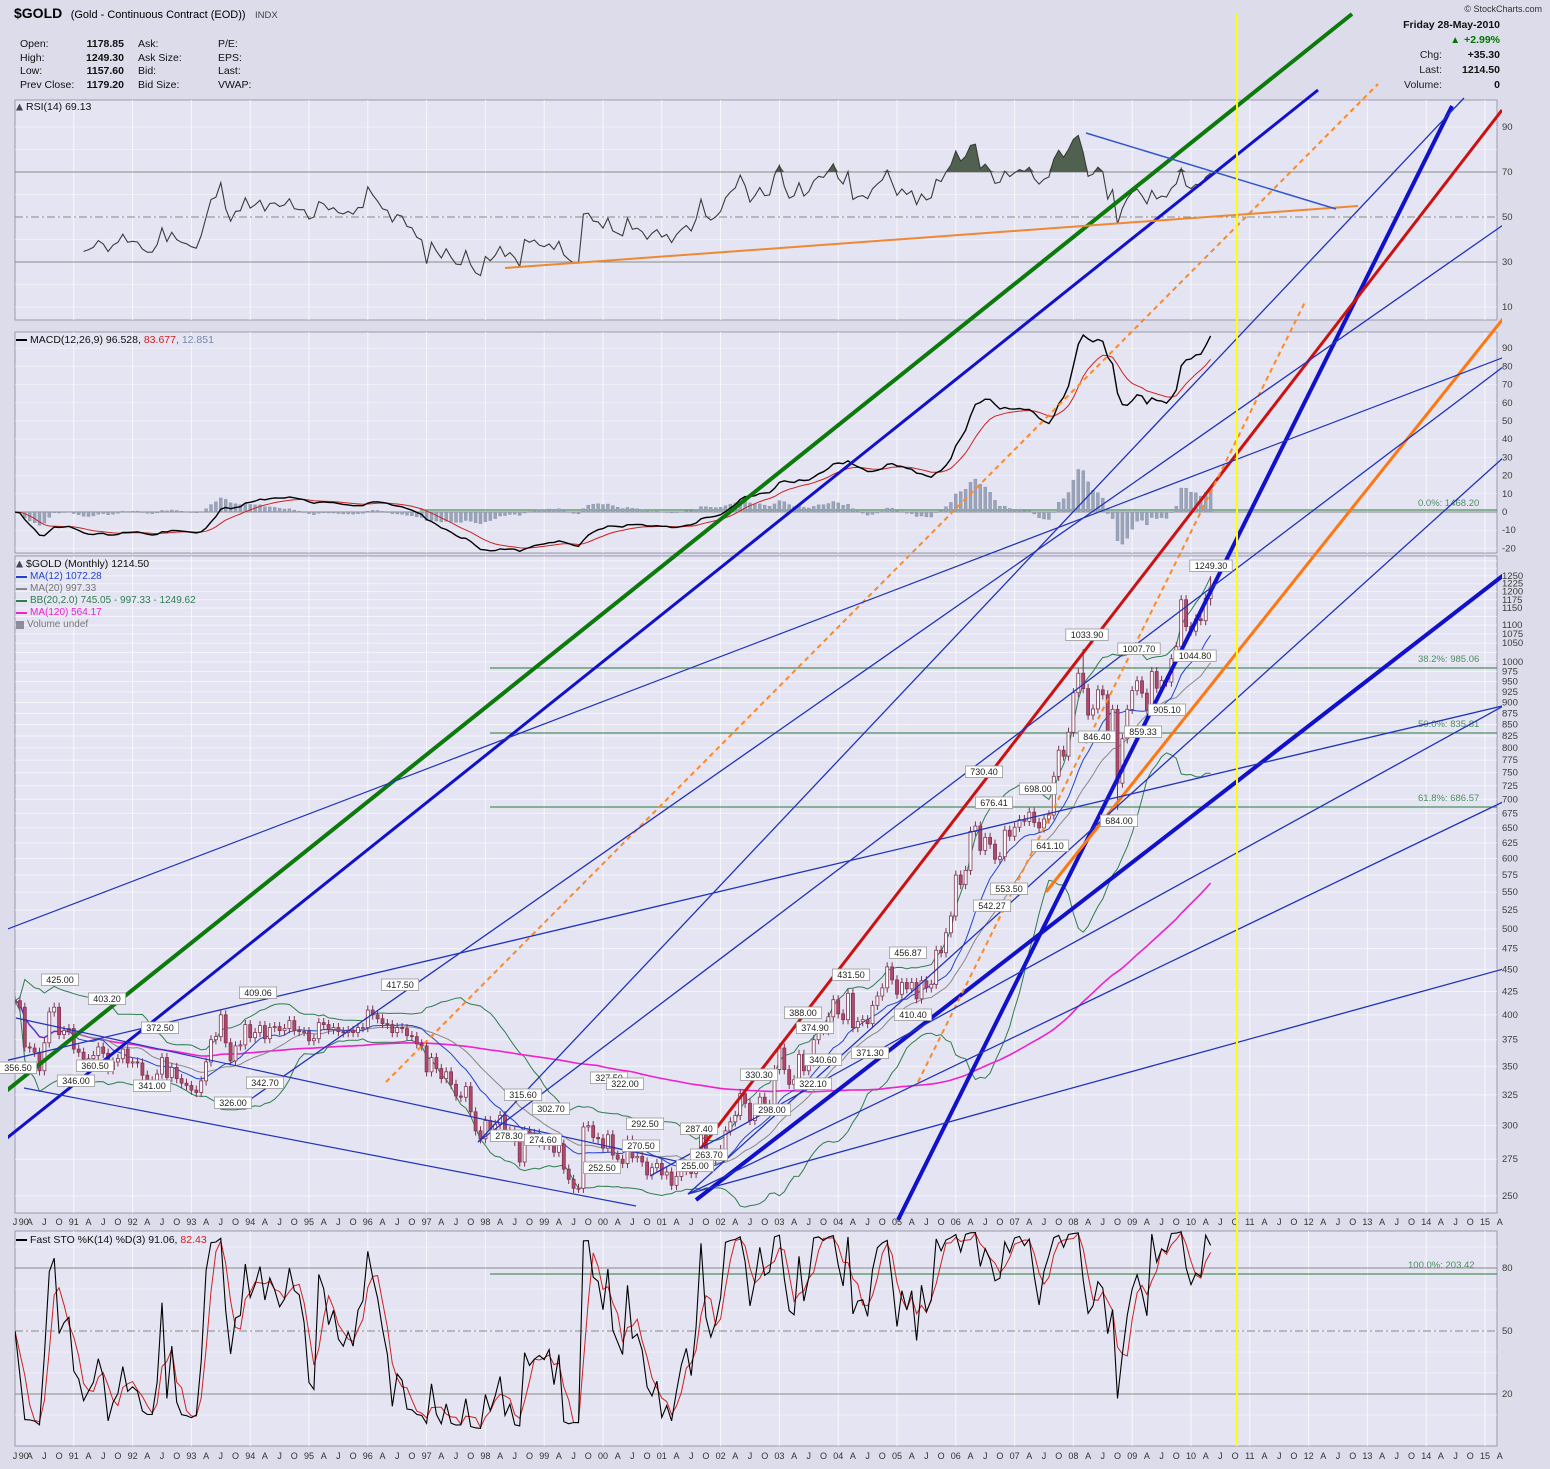 This screenshot has height=1469, width=1550. Describe the element at coordinates (105, 44) in the screenshot. I see `open-value: 1178.85` at that location.